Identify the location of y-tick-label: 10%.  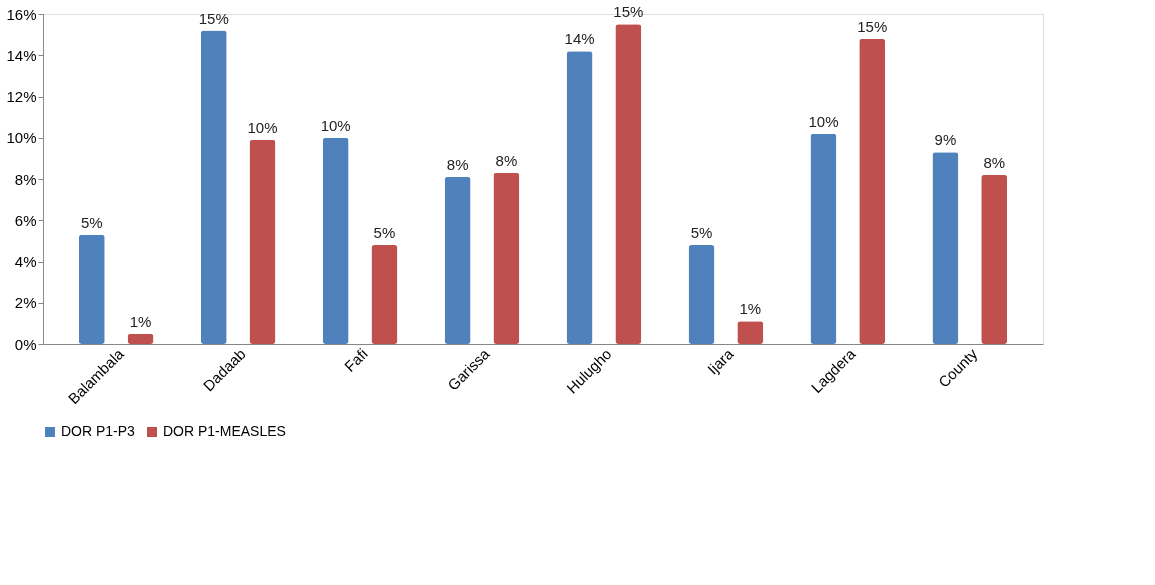
(21, 138).